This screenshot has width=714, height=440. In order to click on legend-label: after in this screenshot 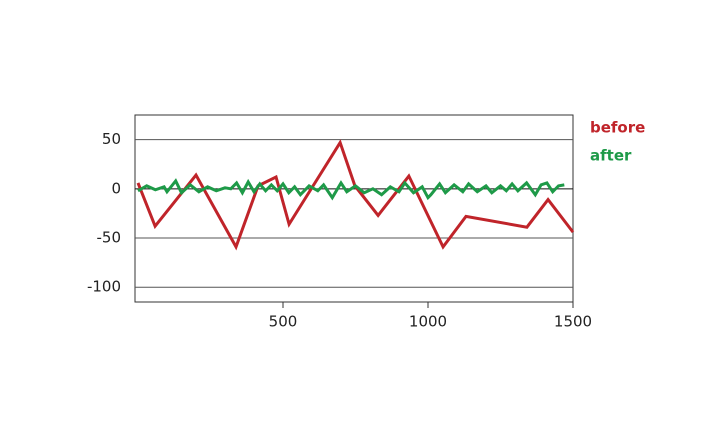, I will do `click(611, 156)`.